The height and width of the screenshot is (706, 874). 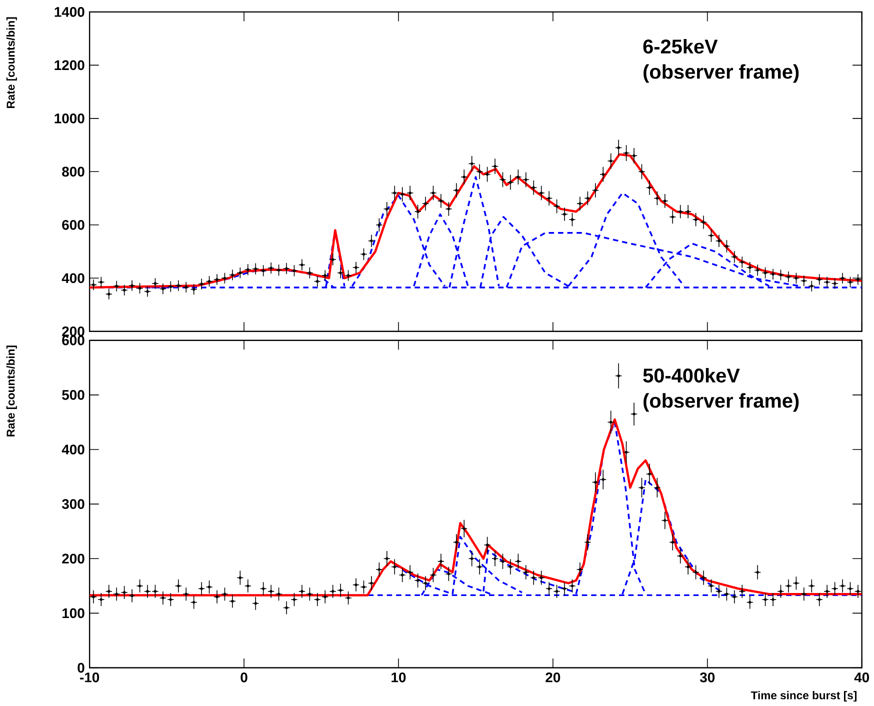 What do you see at coordinates (553, 677) in the screenshot?
I see `x-tick-label: 20` at bounding box center [553, 677].